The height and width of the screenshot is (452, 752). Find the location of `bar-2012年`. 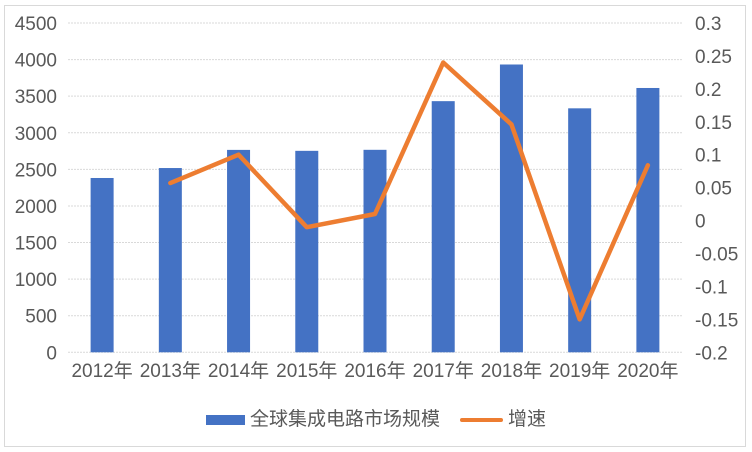

bar-2012年 is located at coordinates (102, 265).